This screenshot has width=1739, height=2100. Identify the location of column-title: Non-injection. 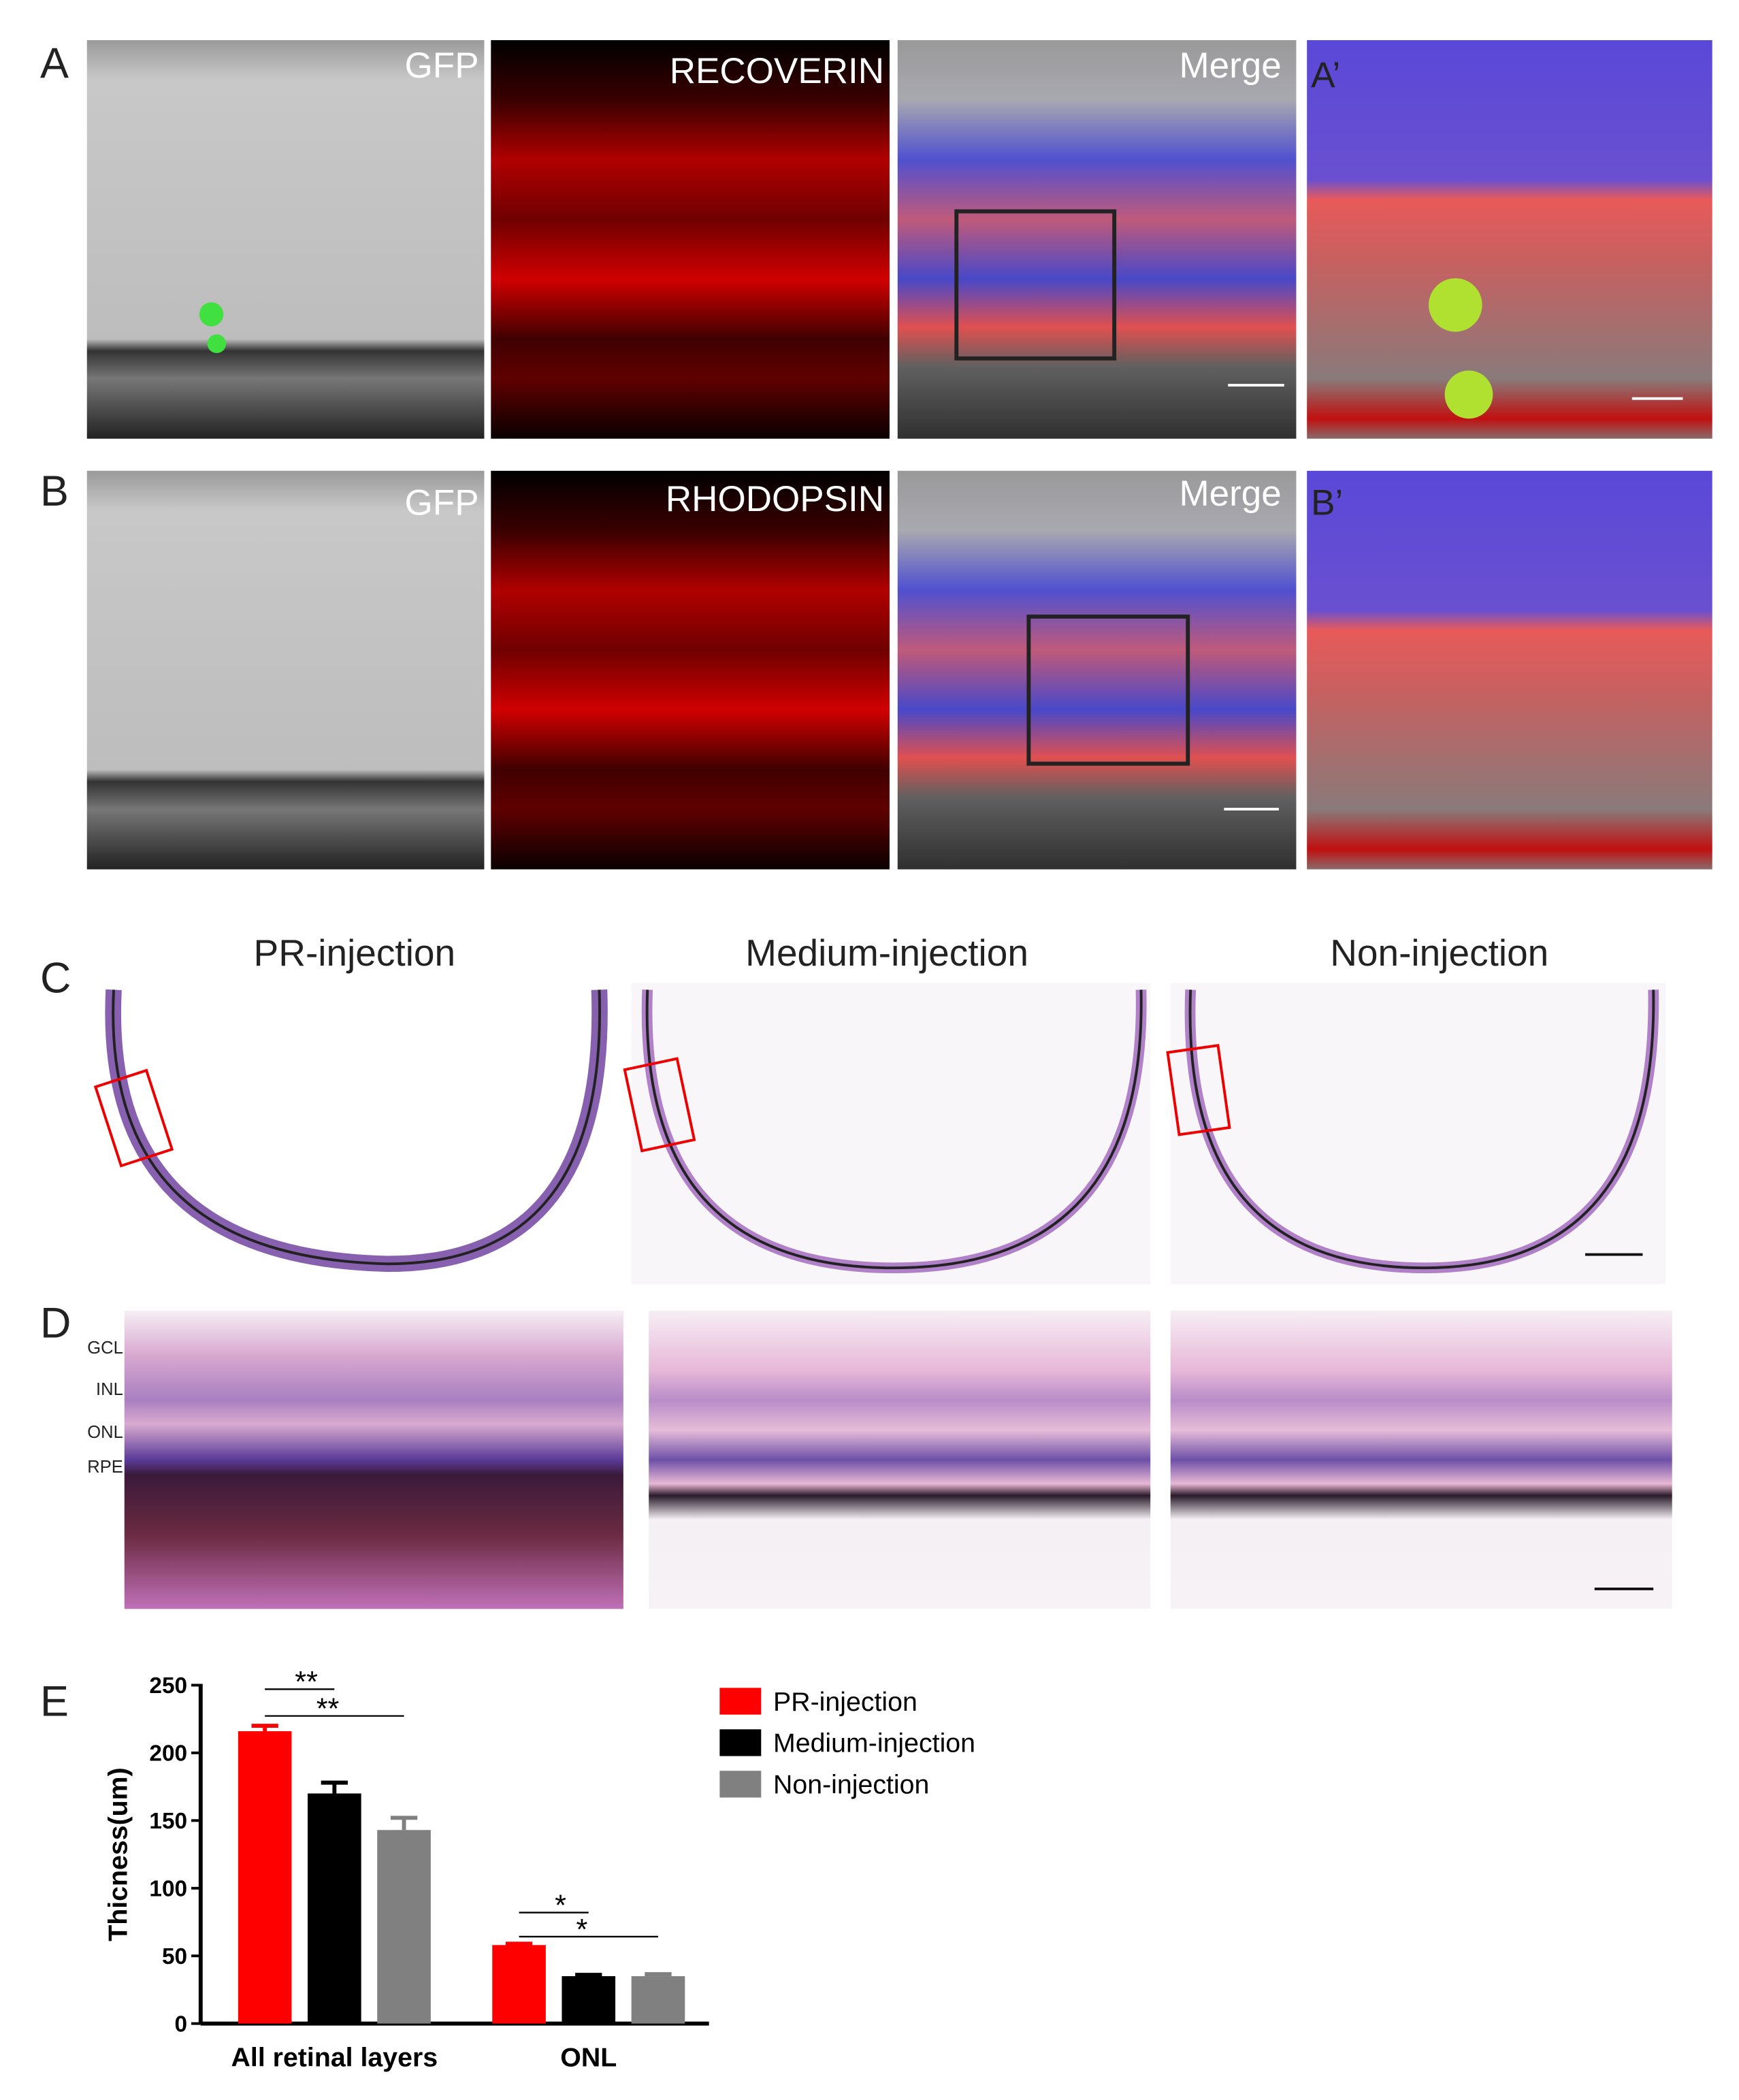
(1439, 953).